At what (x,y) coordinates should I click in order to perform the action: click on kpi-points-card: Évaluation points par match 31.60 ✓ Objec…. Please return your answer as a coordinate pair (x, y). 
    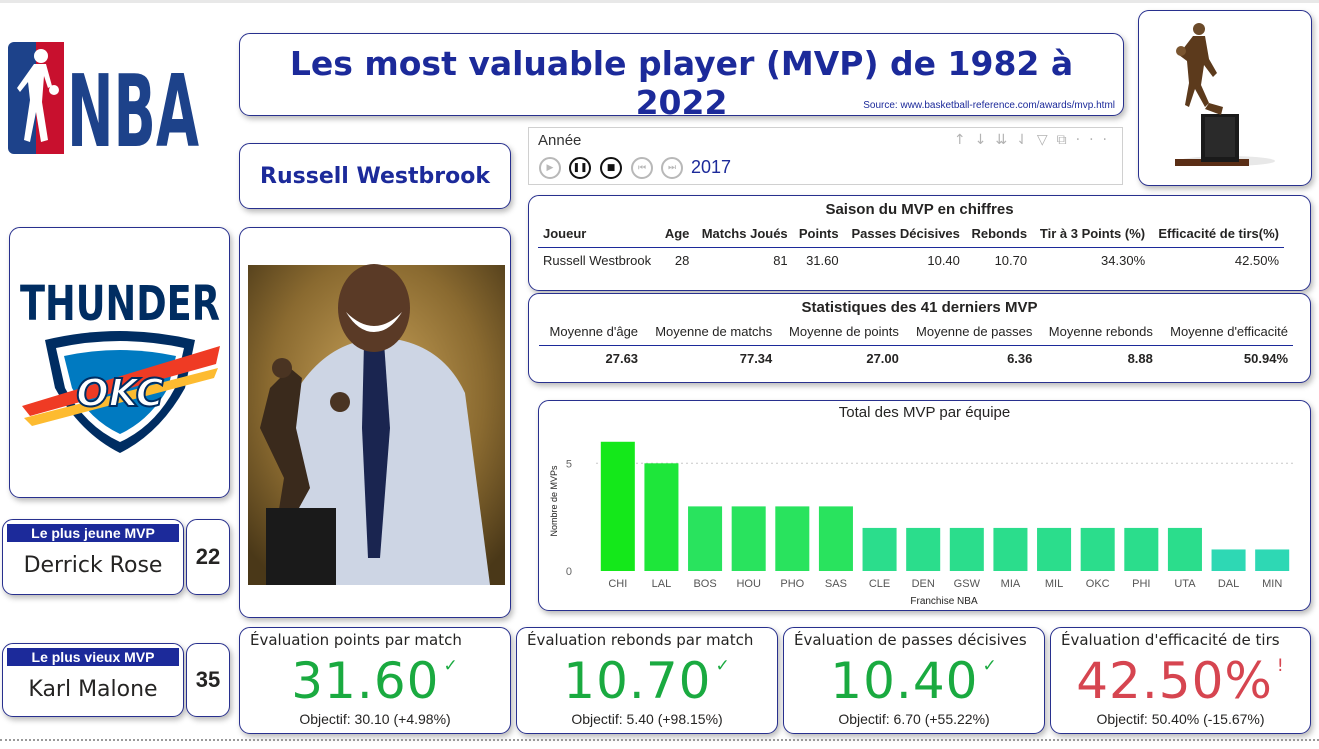
    Looking at the image, I should click on (375, 680).